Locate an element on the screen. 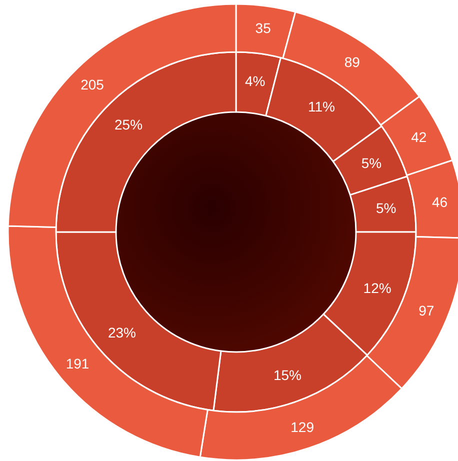 This screenshot has height=461, width=458. data-label: 11% is located at coordinates (321, 106).